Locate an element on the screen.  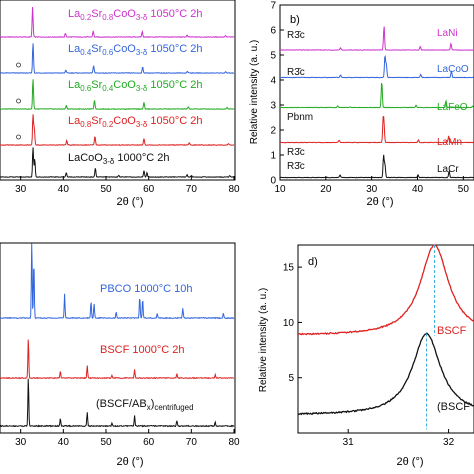
panel-b-series-label-5: LaCr is located at coordinates (448, 169).